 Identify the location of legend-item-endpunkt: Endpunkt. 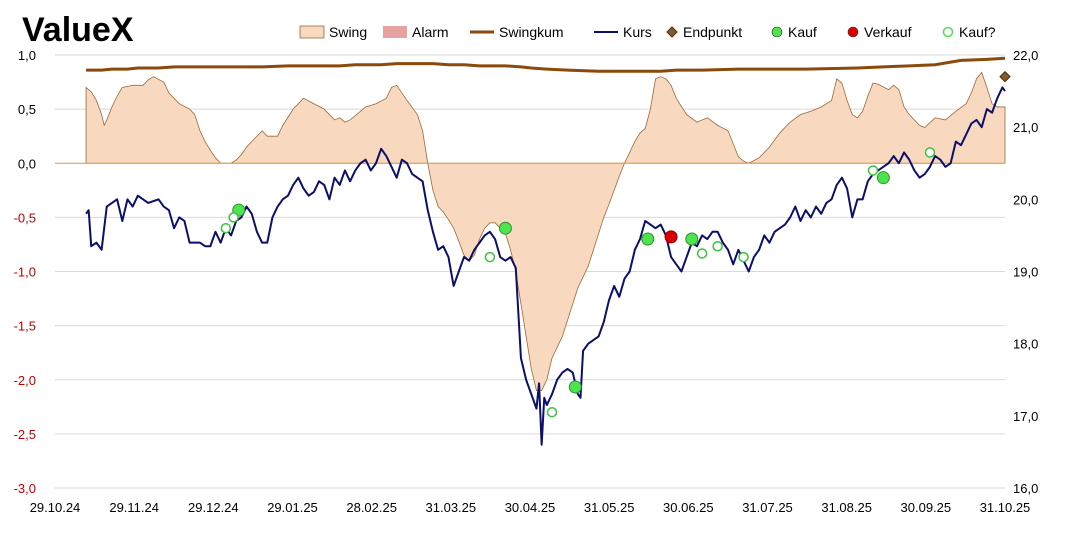
(704, 32).